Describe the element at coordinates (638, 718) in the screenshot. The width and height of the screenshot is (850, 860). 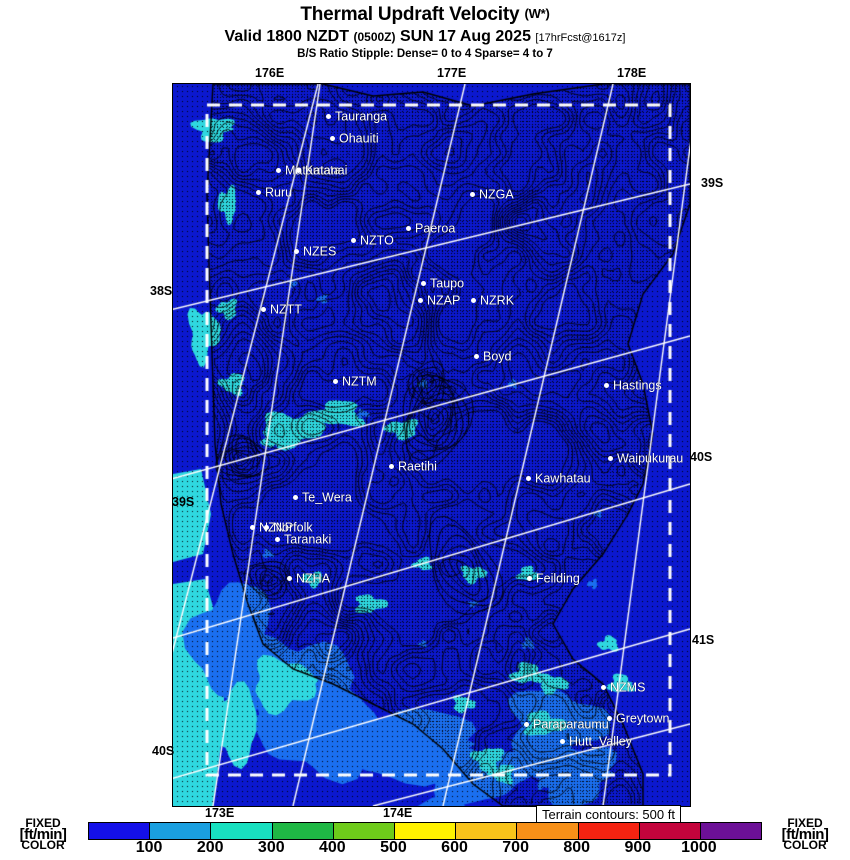
I see `city-marker-greytown: Greytown` at that location.